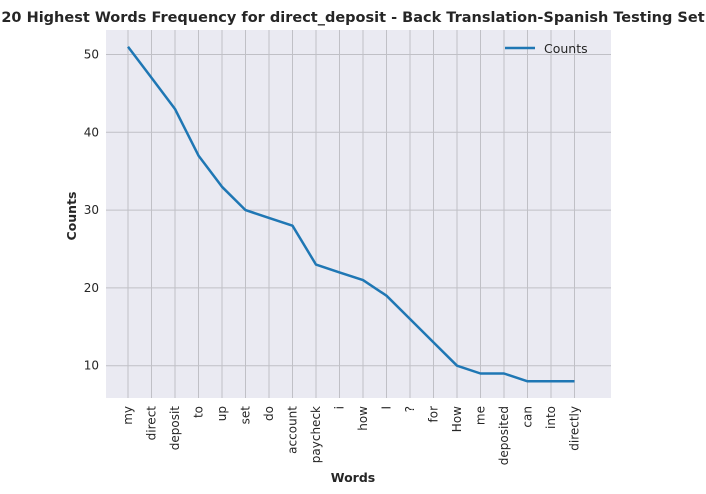  What do you see at coordinates (340, 407) in the screenshot?
I see `x-tick-label: i` at bounding box center [340, 407].